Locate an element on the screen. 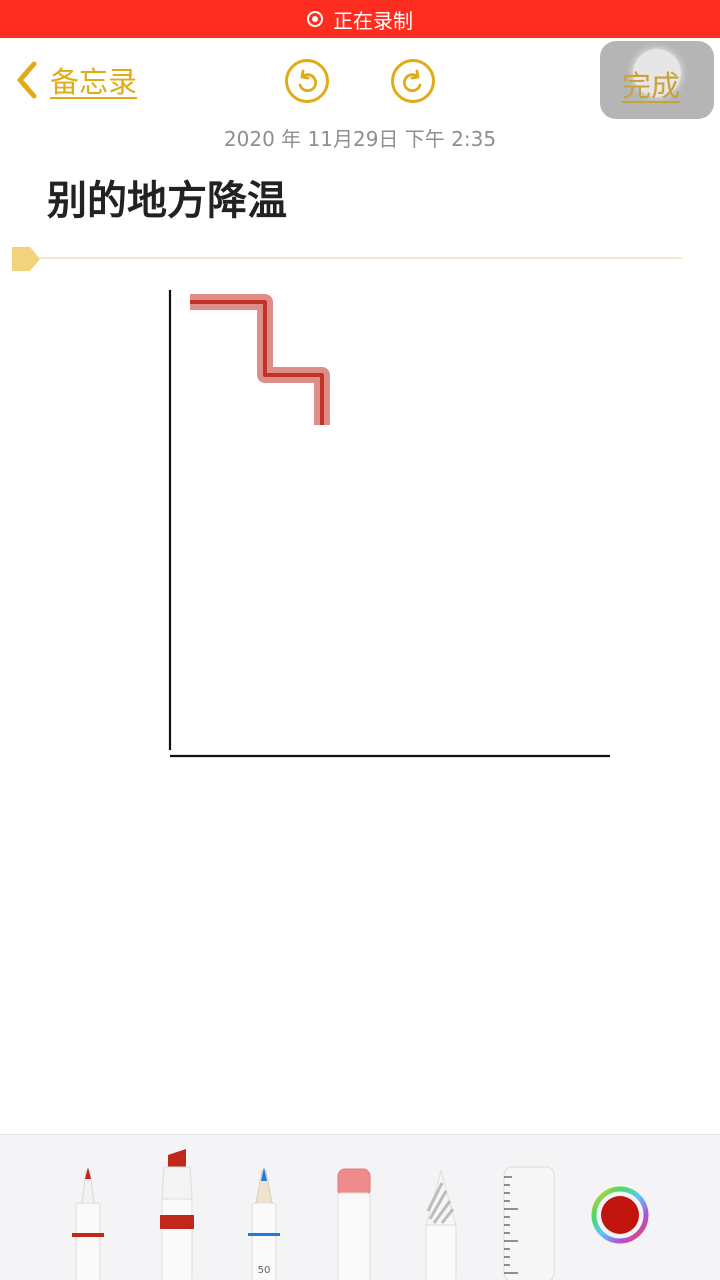  marker-tool is located at coordinates (178, 1212).